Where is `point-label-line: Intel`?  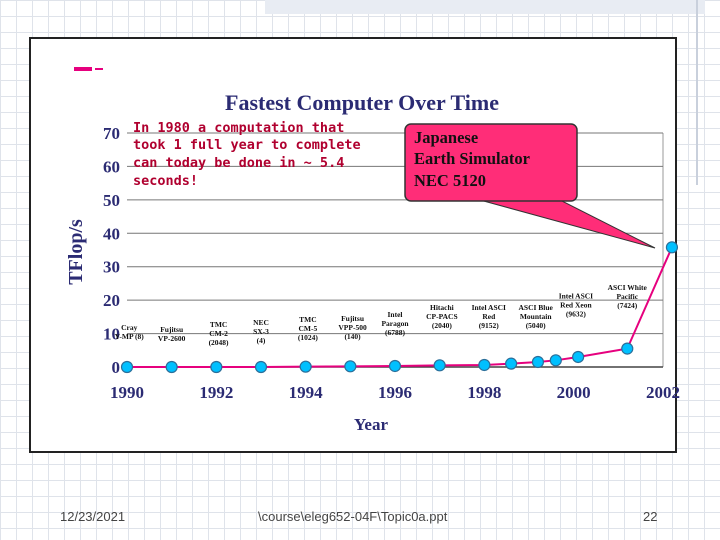
point-label-line: Intel is located at coordinates (395, 314).